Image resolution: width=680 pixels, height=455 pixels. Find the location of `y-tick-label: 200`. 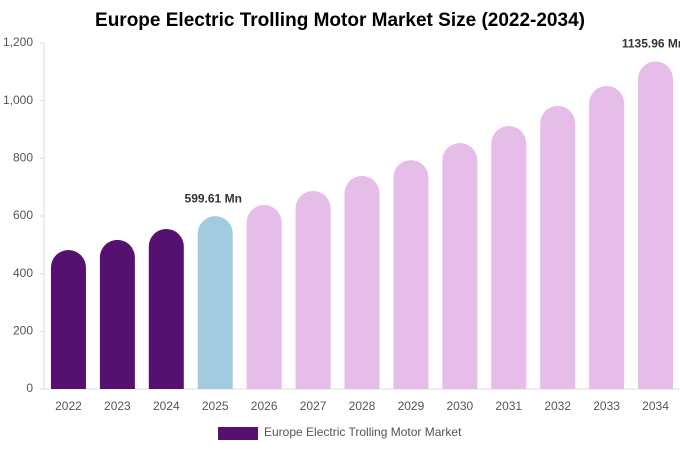

y-tick-label: 200 is located at coordinates (23, 331).